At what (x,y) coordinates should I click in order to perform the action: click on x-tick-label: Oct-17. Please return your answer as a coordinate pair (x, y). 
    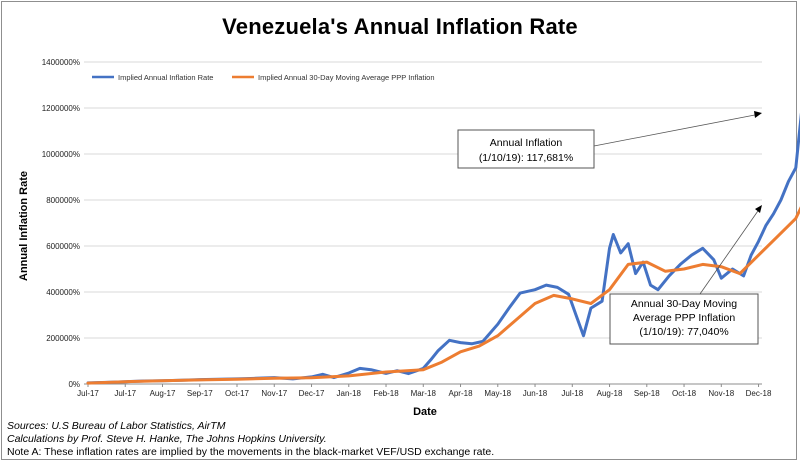
    Looking at the image, I should click on (237, 393).